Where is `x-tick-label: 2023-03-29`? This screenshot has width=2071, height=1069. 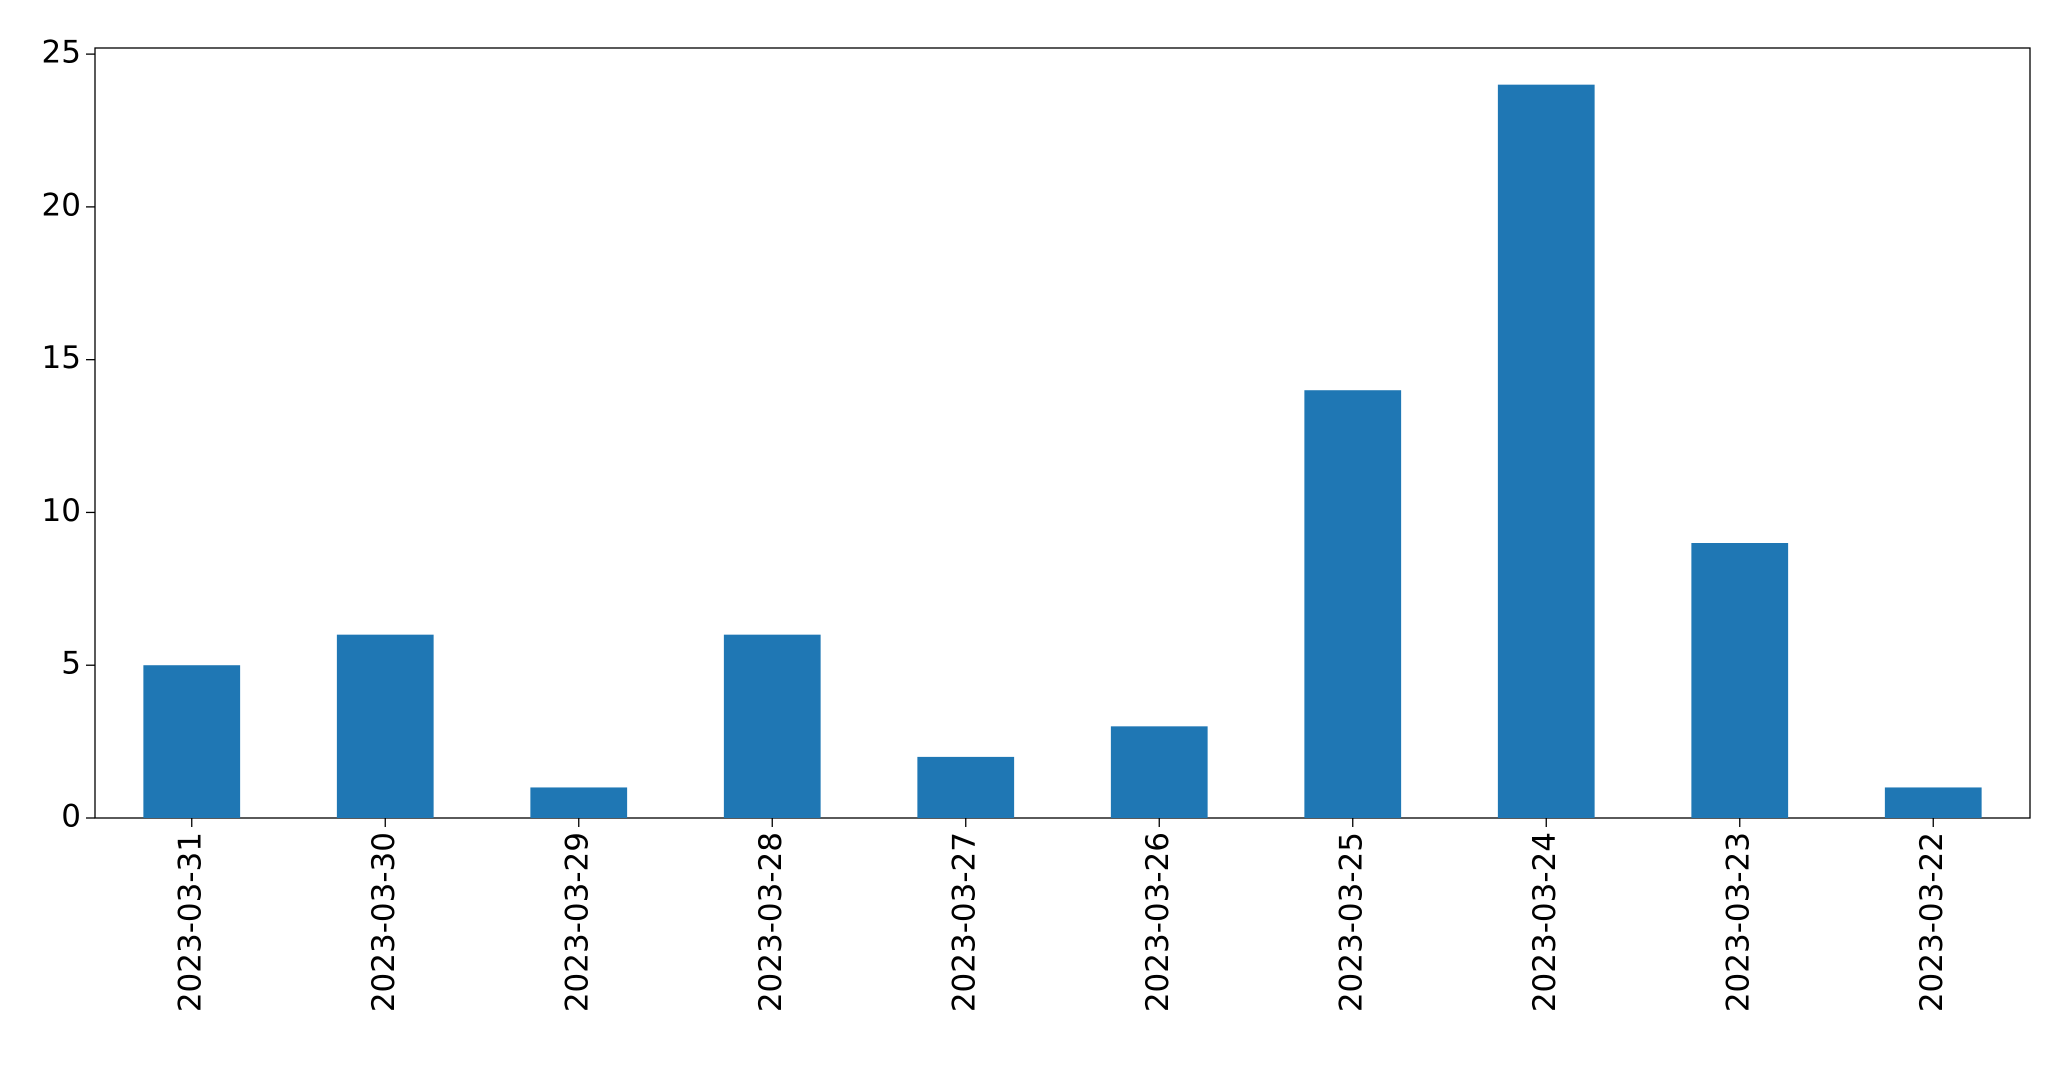 x-tick-label: 2023-03-29 is located at coordinates (577, 922).